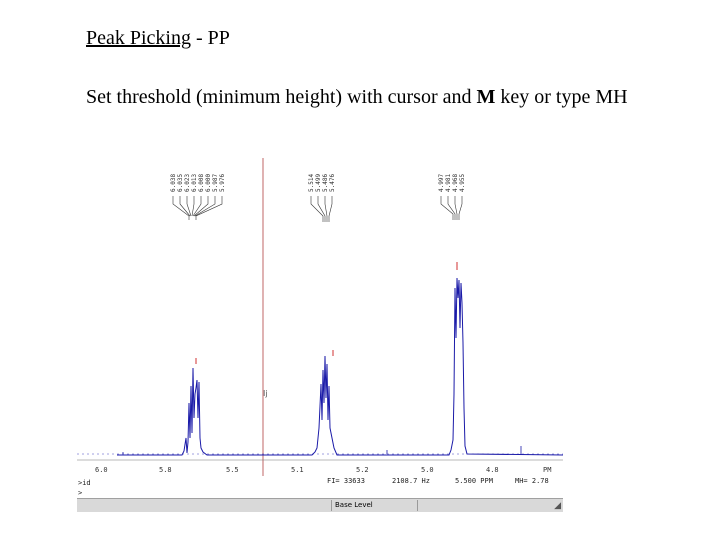 Image resolution: width=720 pixels, height=540 pixels. Describe the element at coordinates (323, 470) in the screenshot. I see `x-axis-ticks: 6.0 5.8 5.5 5.1 5.2 5.0 4.8 PM` at that location.